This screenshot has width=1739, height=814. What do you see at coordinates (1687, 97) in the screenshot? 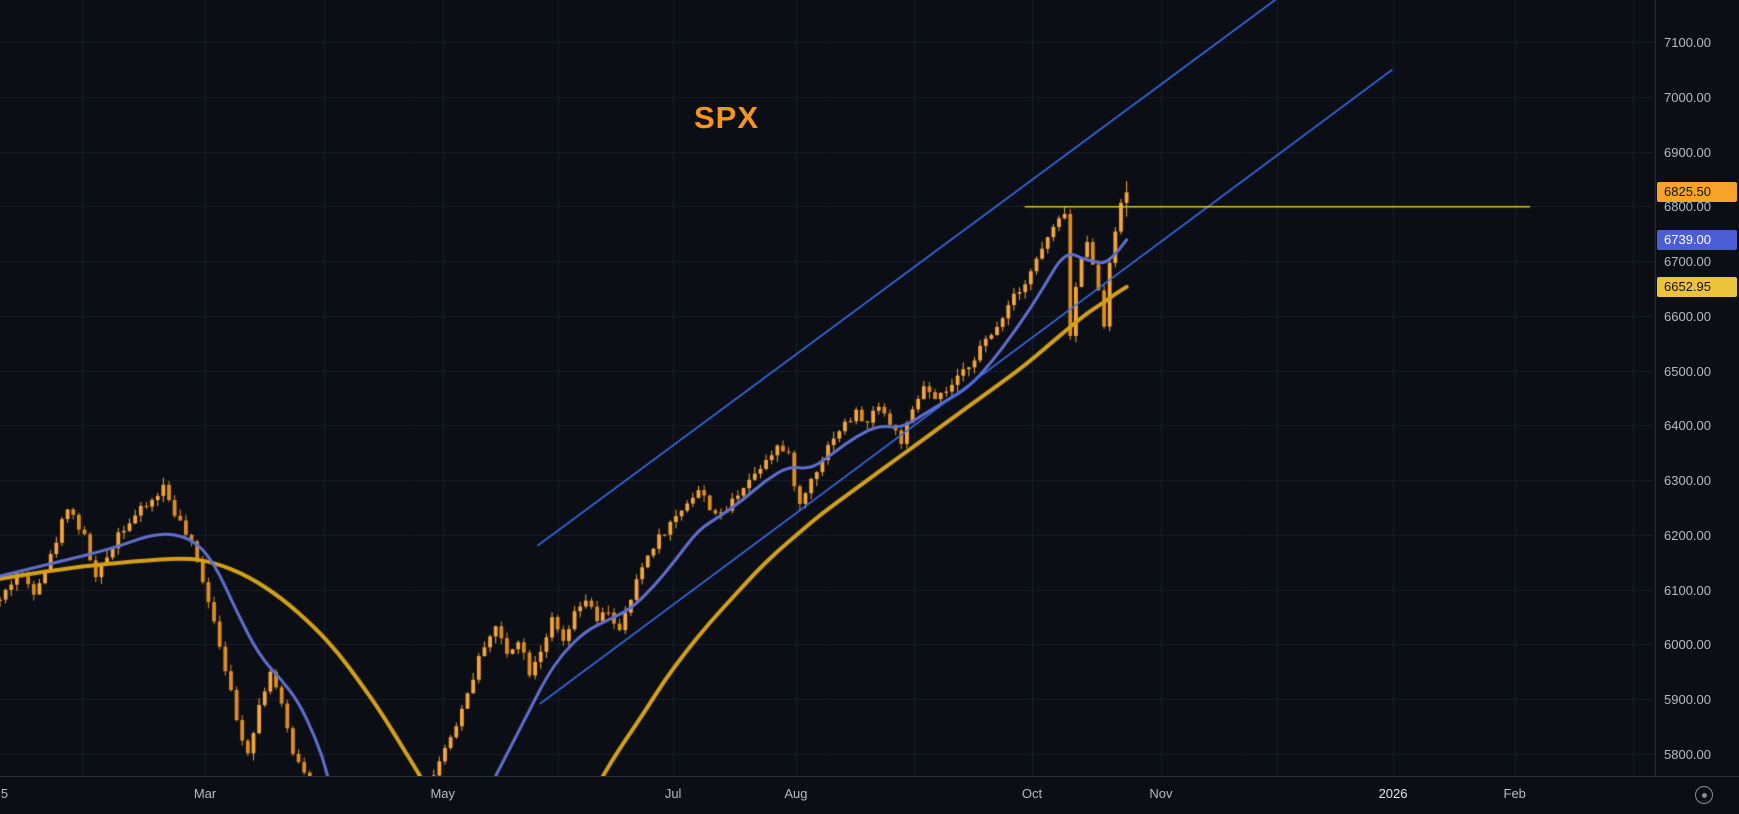
I see `price-axis-label: 7000.00` at bounding box center [1687, 97].